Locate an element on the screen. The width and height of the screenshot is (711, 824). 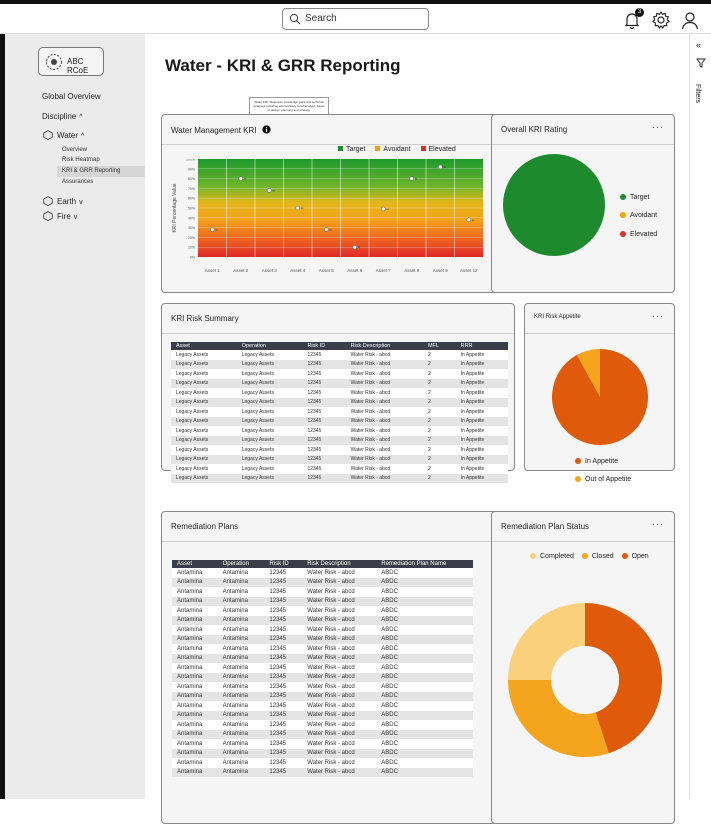
pie-slice-completed is located at coordinates (546, 641).